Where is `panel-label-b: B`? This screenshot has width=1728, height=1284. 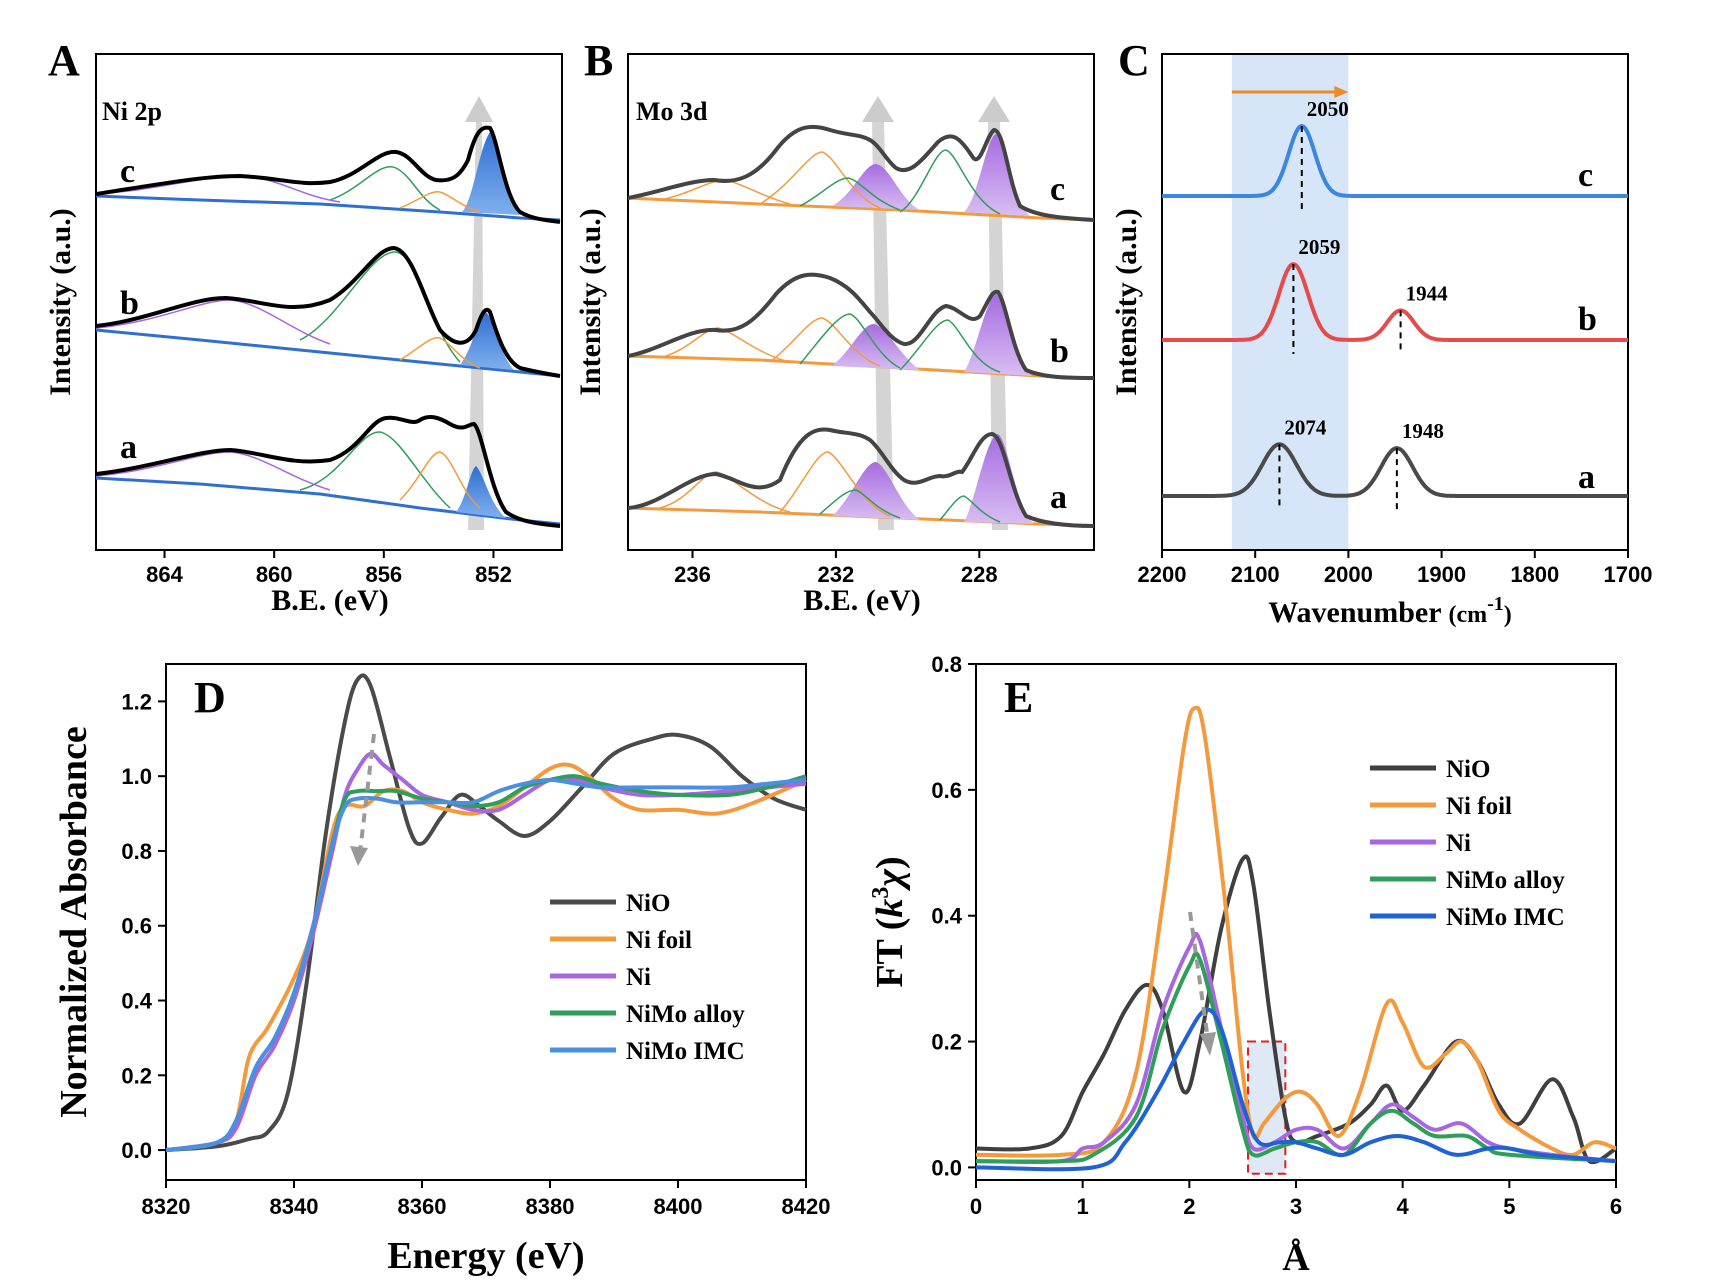 panel-label-b: B is located at coordinates (598, 60).